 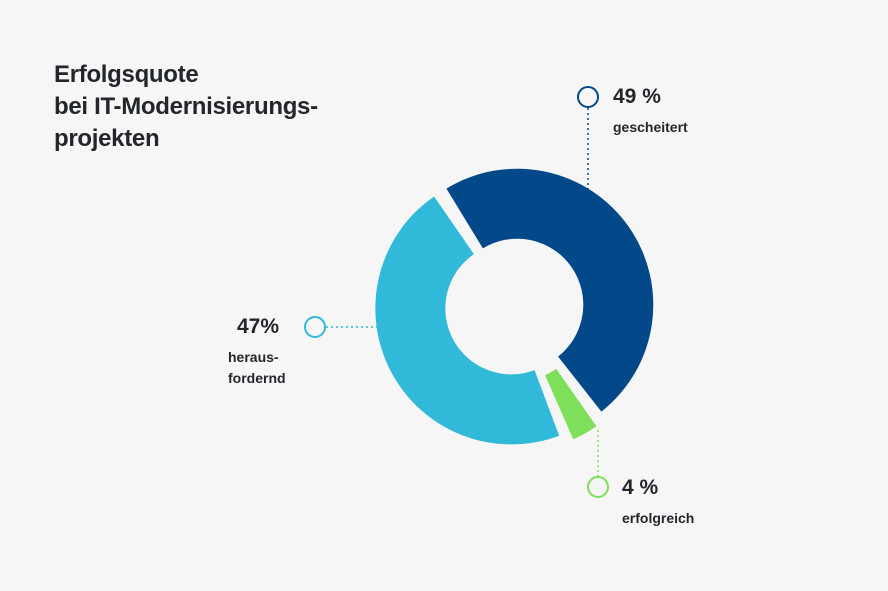 I want to click on category-label-line-2: fordernd, so click(x=257, y=378).